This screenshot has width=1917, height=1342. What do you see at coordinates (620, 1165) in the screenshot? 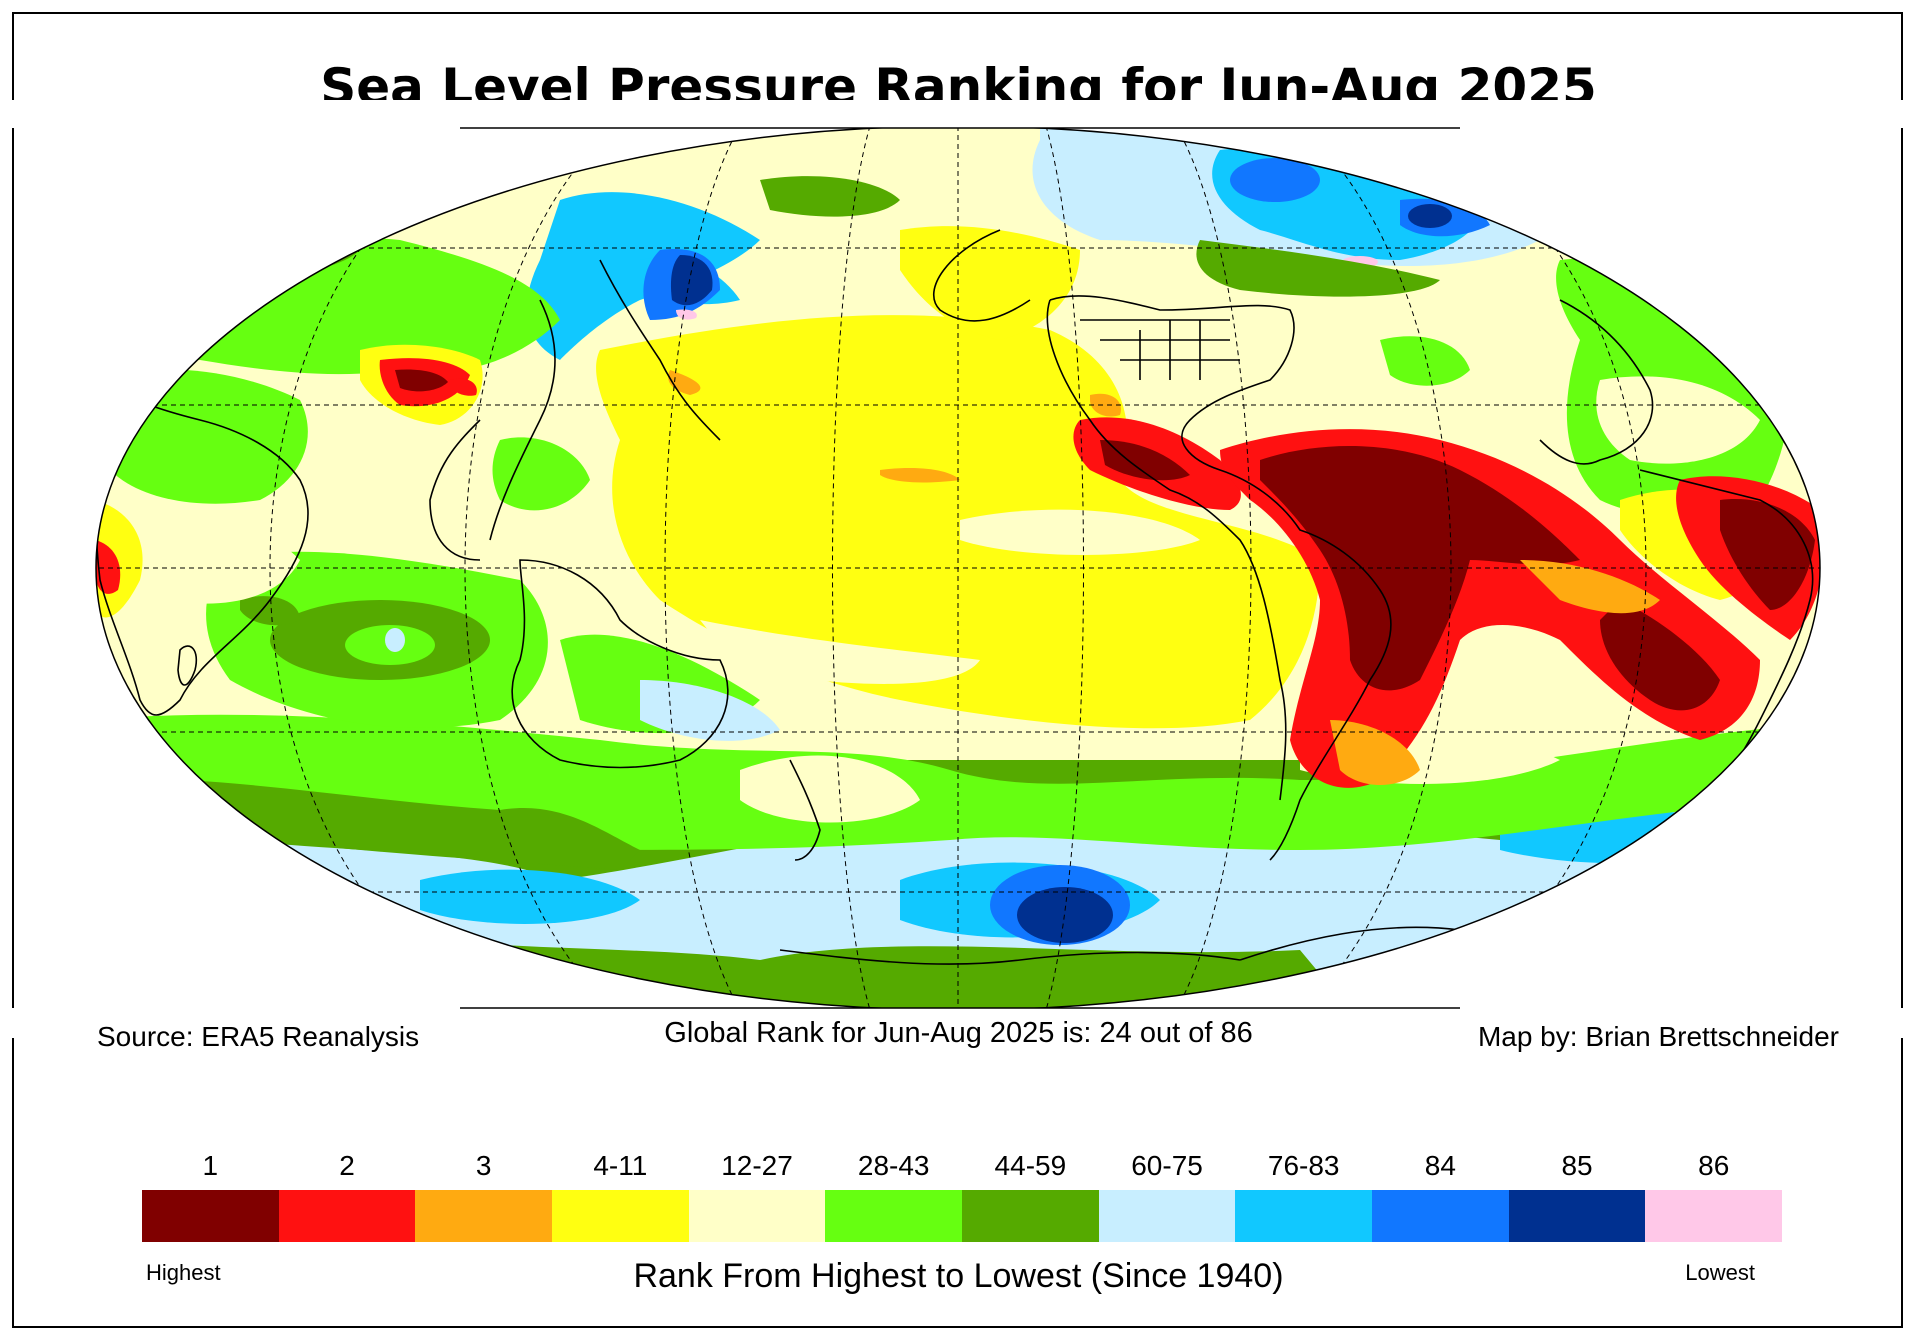
I see `legend-label: 4-11` at bounding box center [620, 1165].